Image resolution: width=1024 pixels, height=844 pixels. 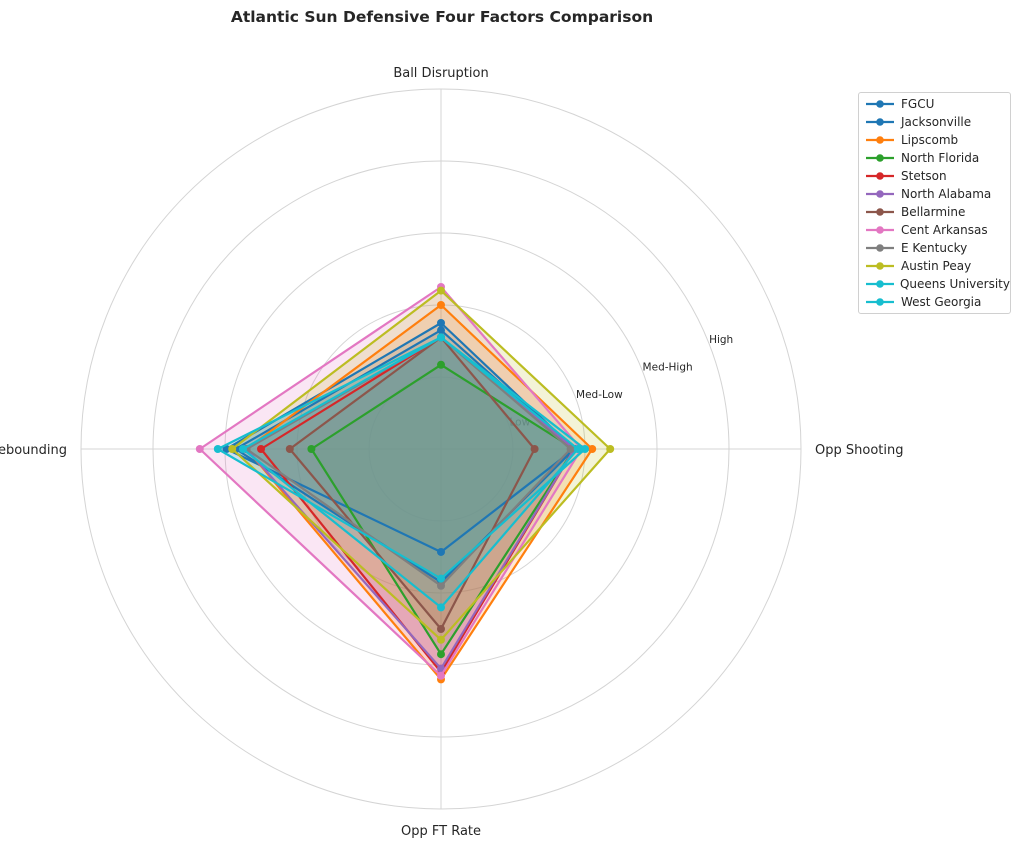 I want to click on axis-label: Opp Shooting, so click(x=859, y=450).